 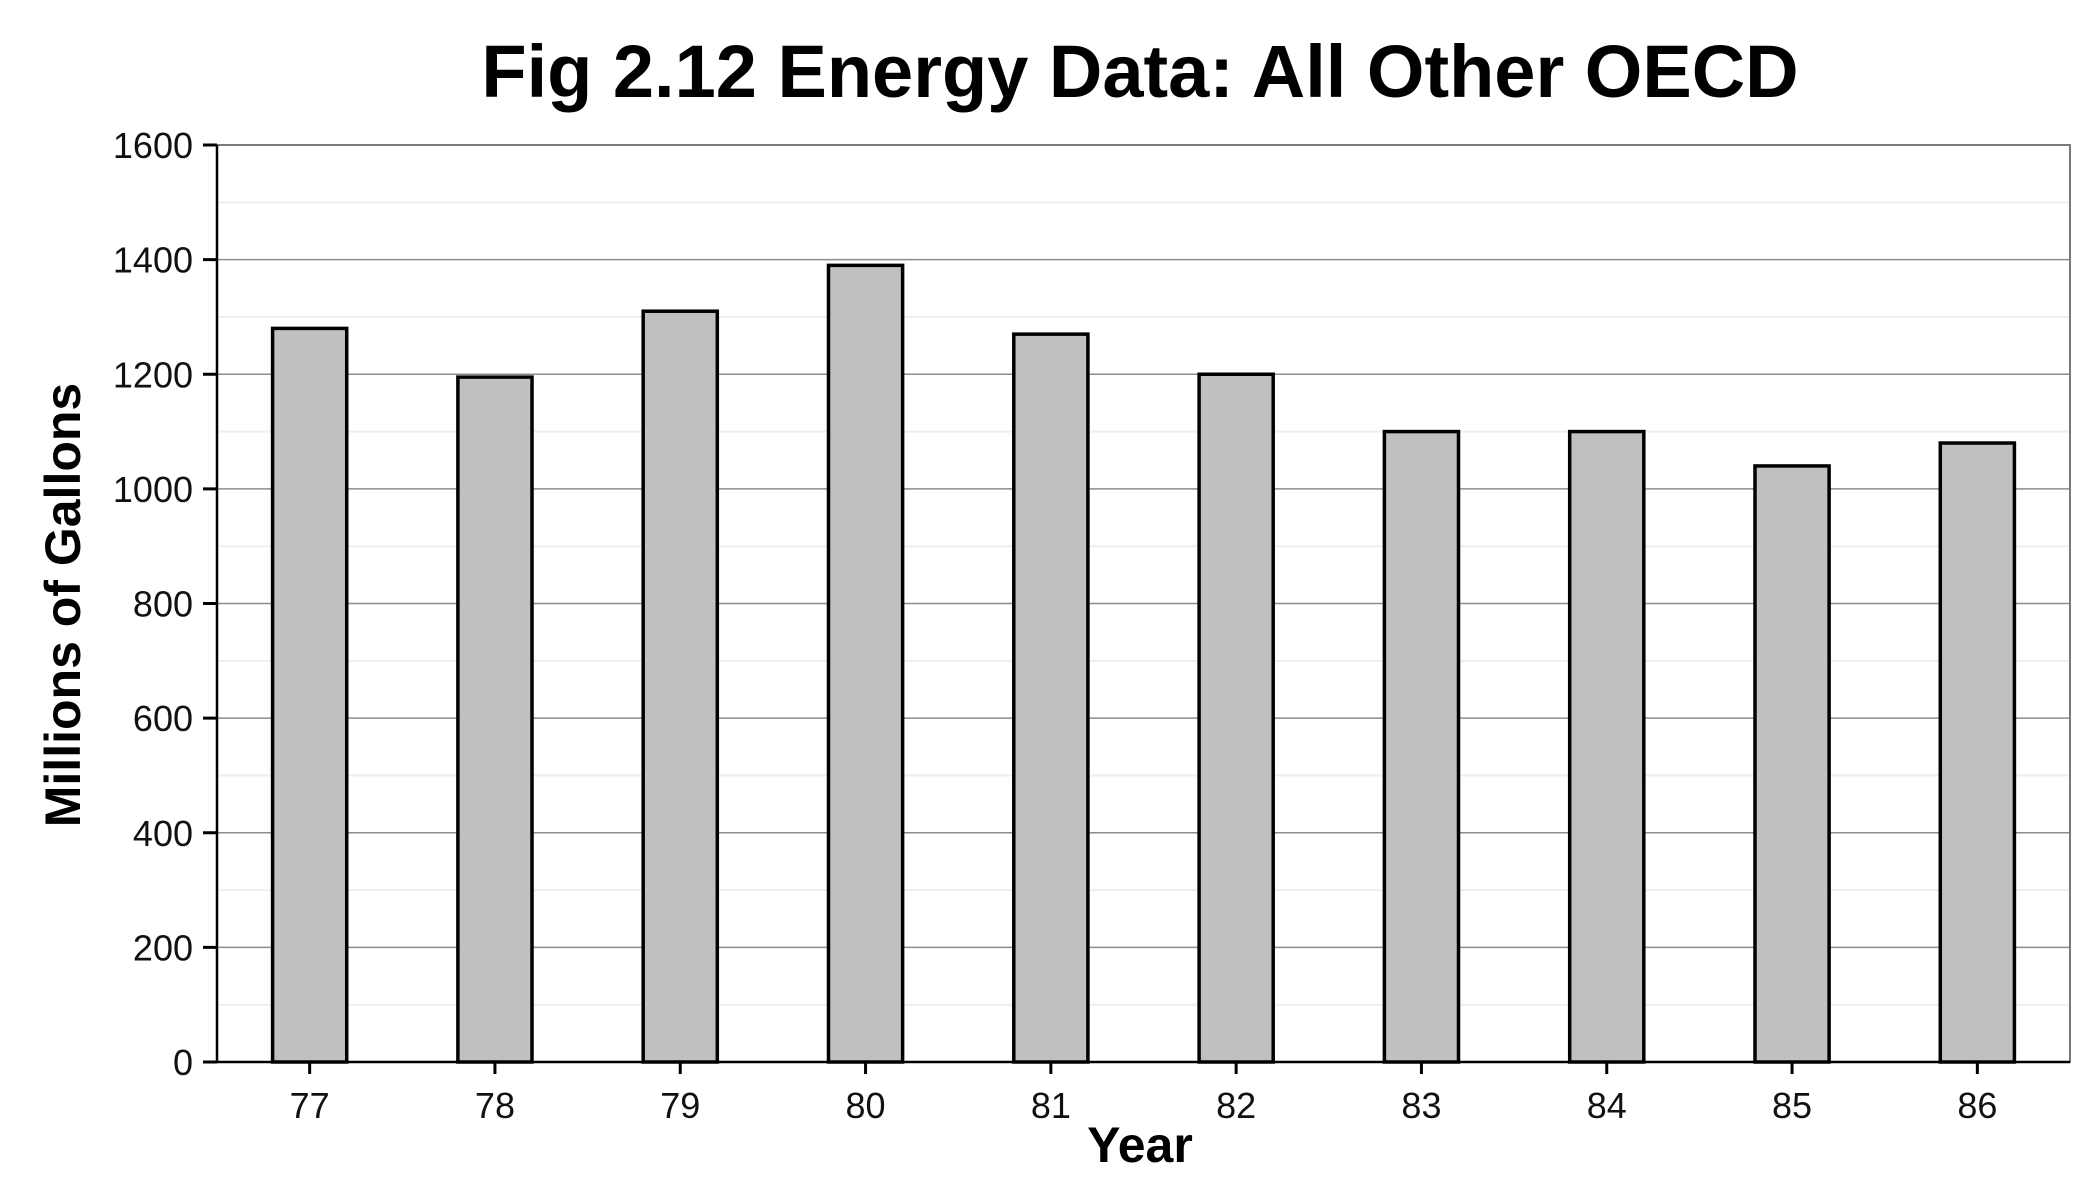 I want to click on x-tick-label: 80, so click(x=866, y=1105).